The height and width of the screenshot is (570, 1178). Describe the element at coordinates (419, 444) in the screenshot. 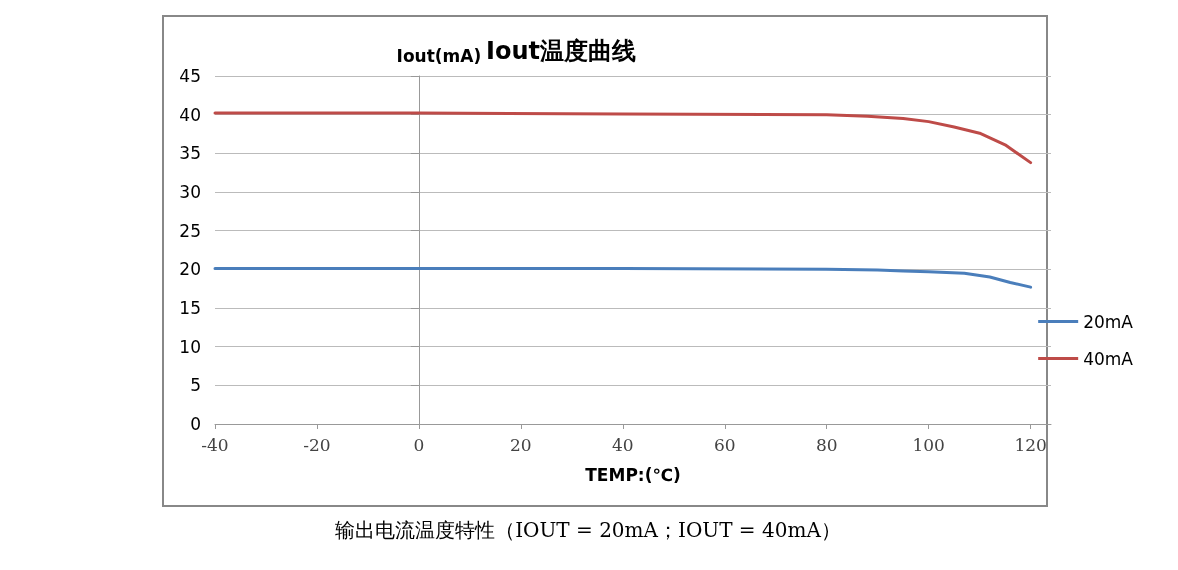

I see `x-tick-label: 0` at that location.